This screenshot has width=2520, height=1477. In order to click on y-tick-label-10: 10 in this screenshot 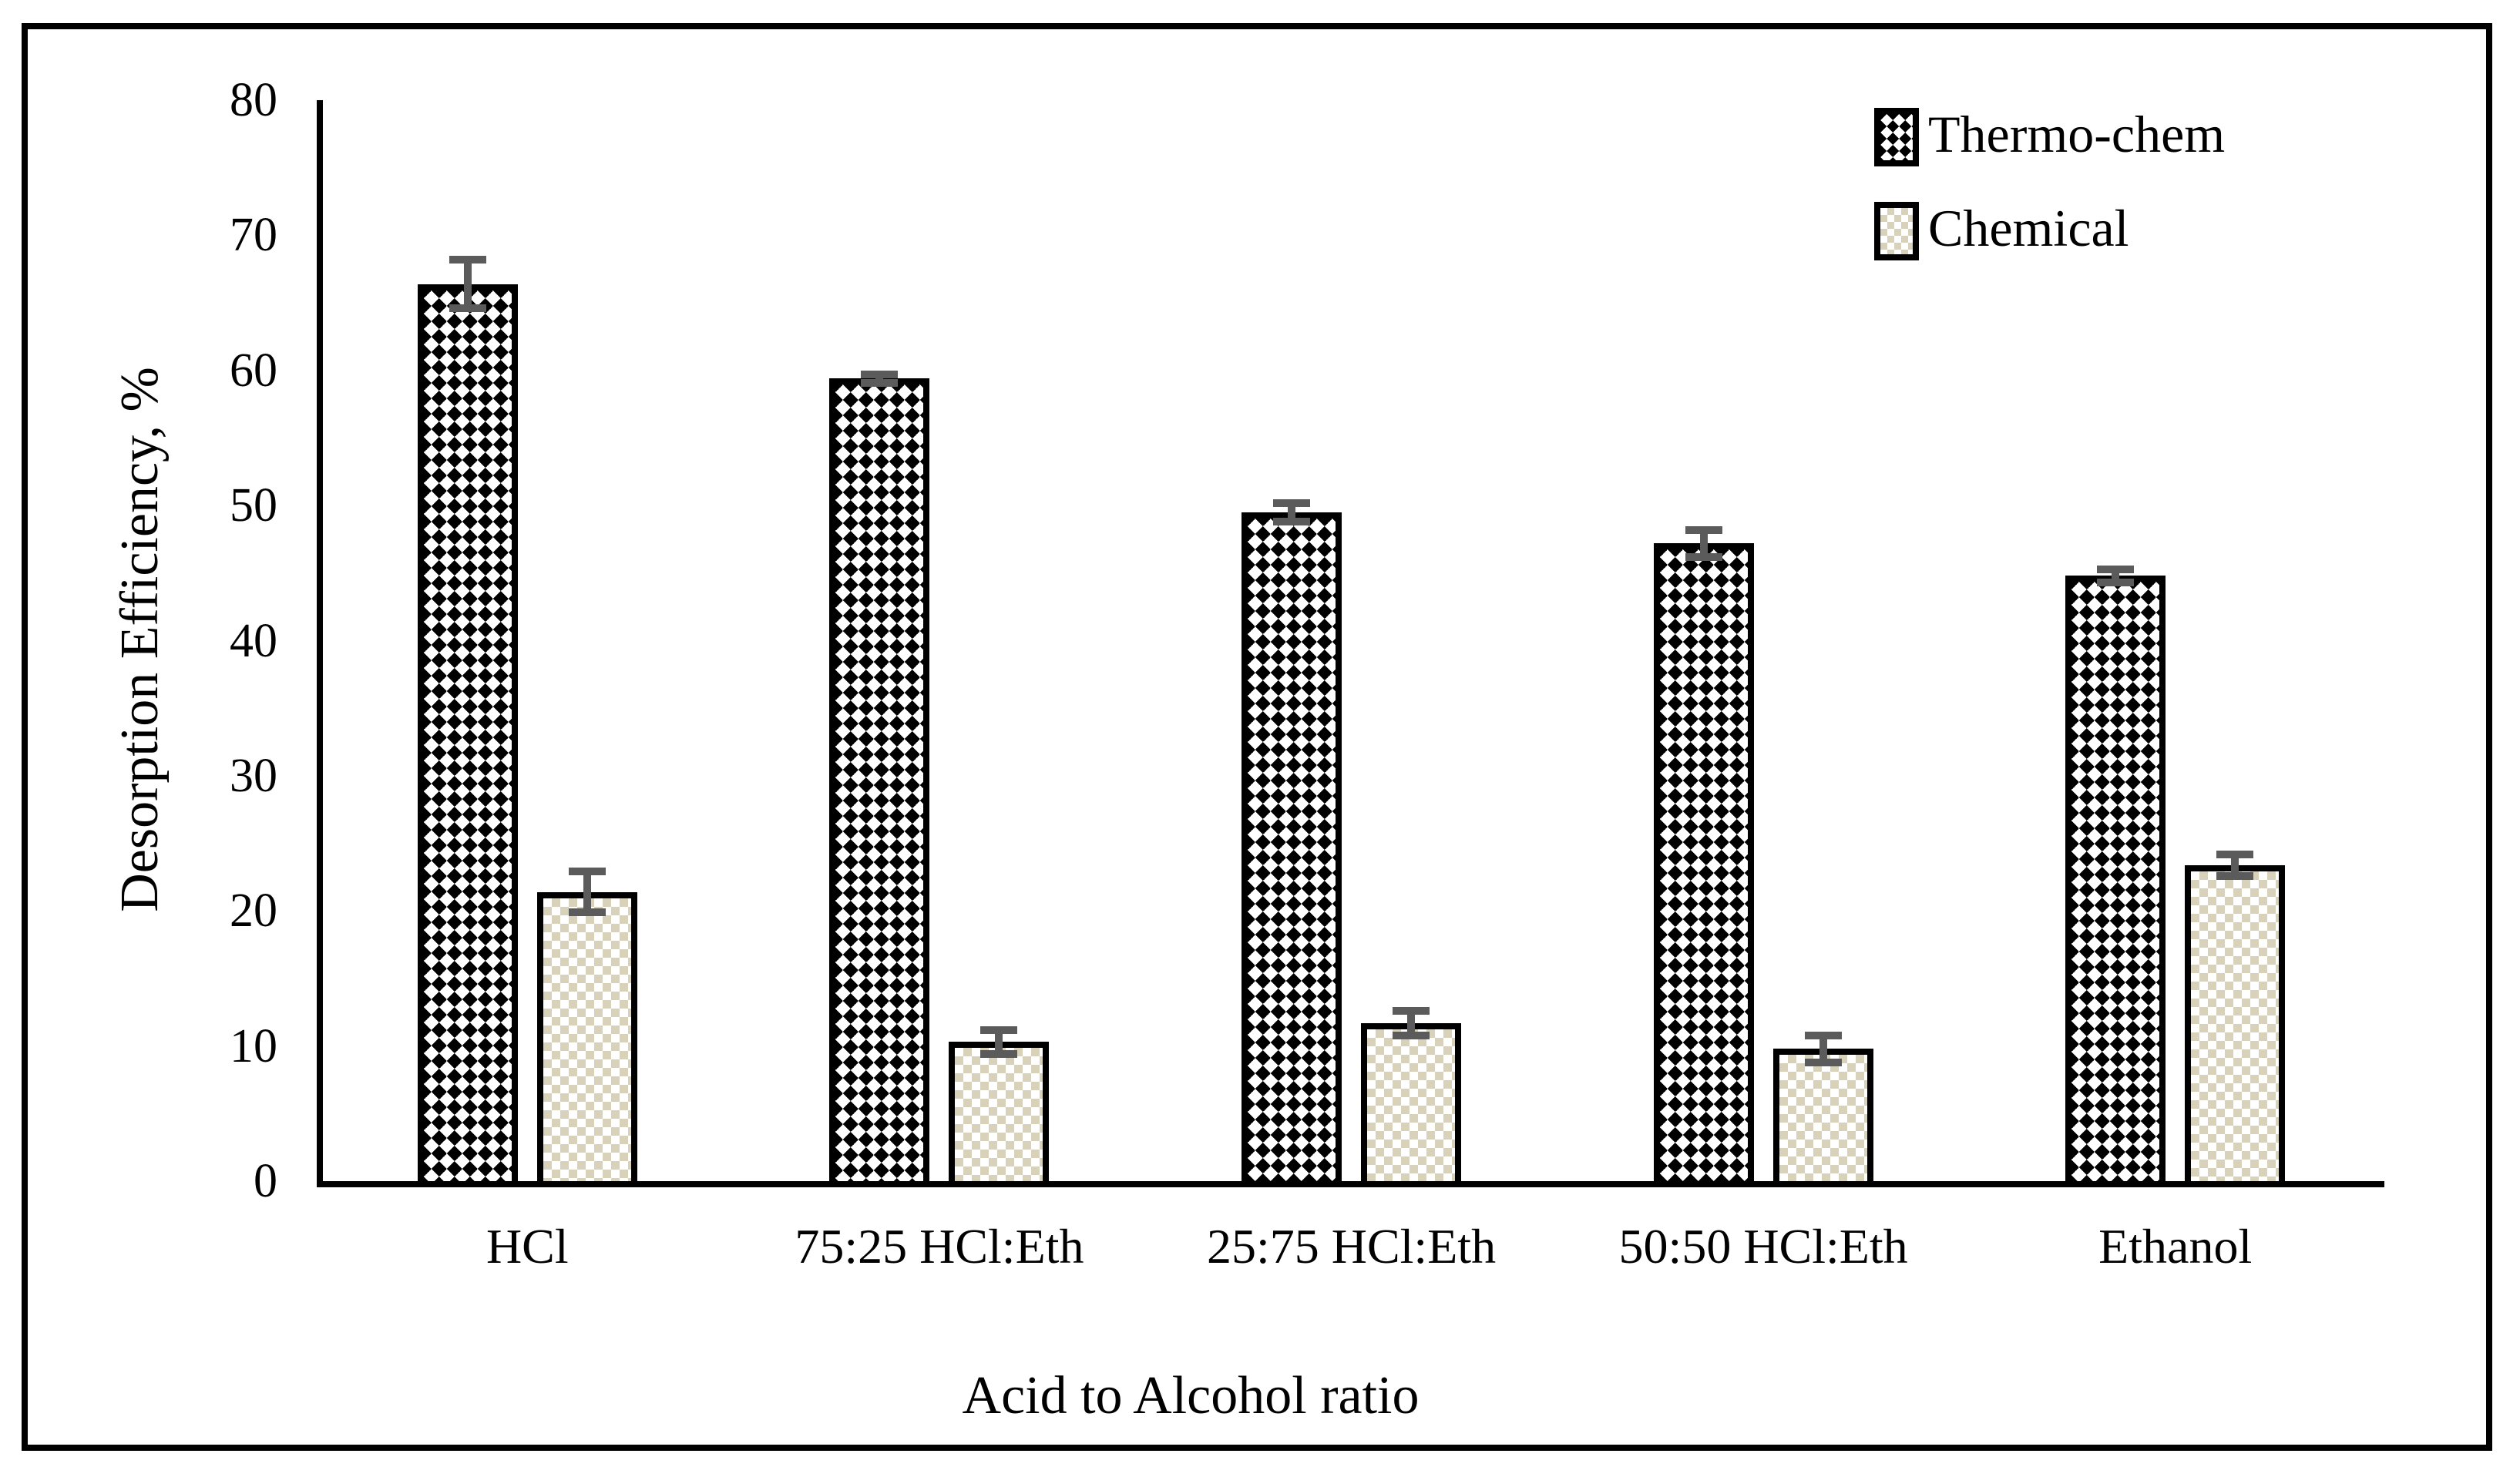, I will do `click(254, 1046)`.